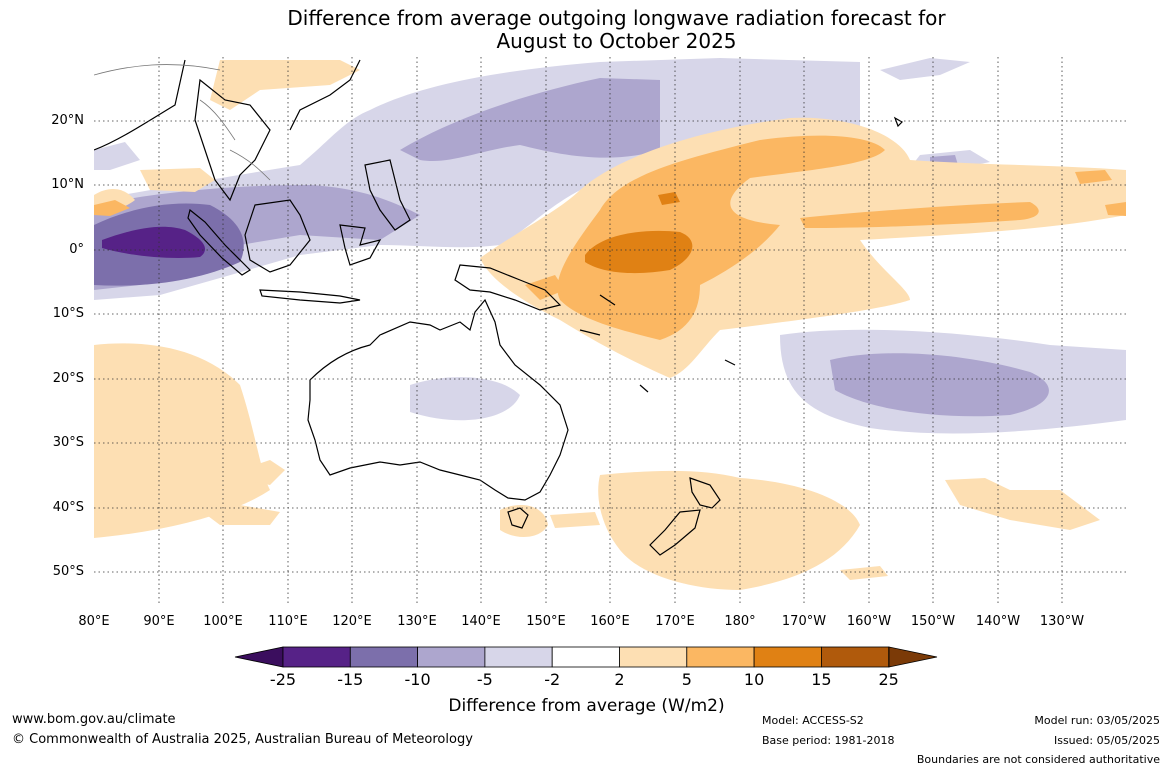  Describe the element at coordinates (68, 507) in the screenshot. I see `latitude-label: 40°S` at that location.